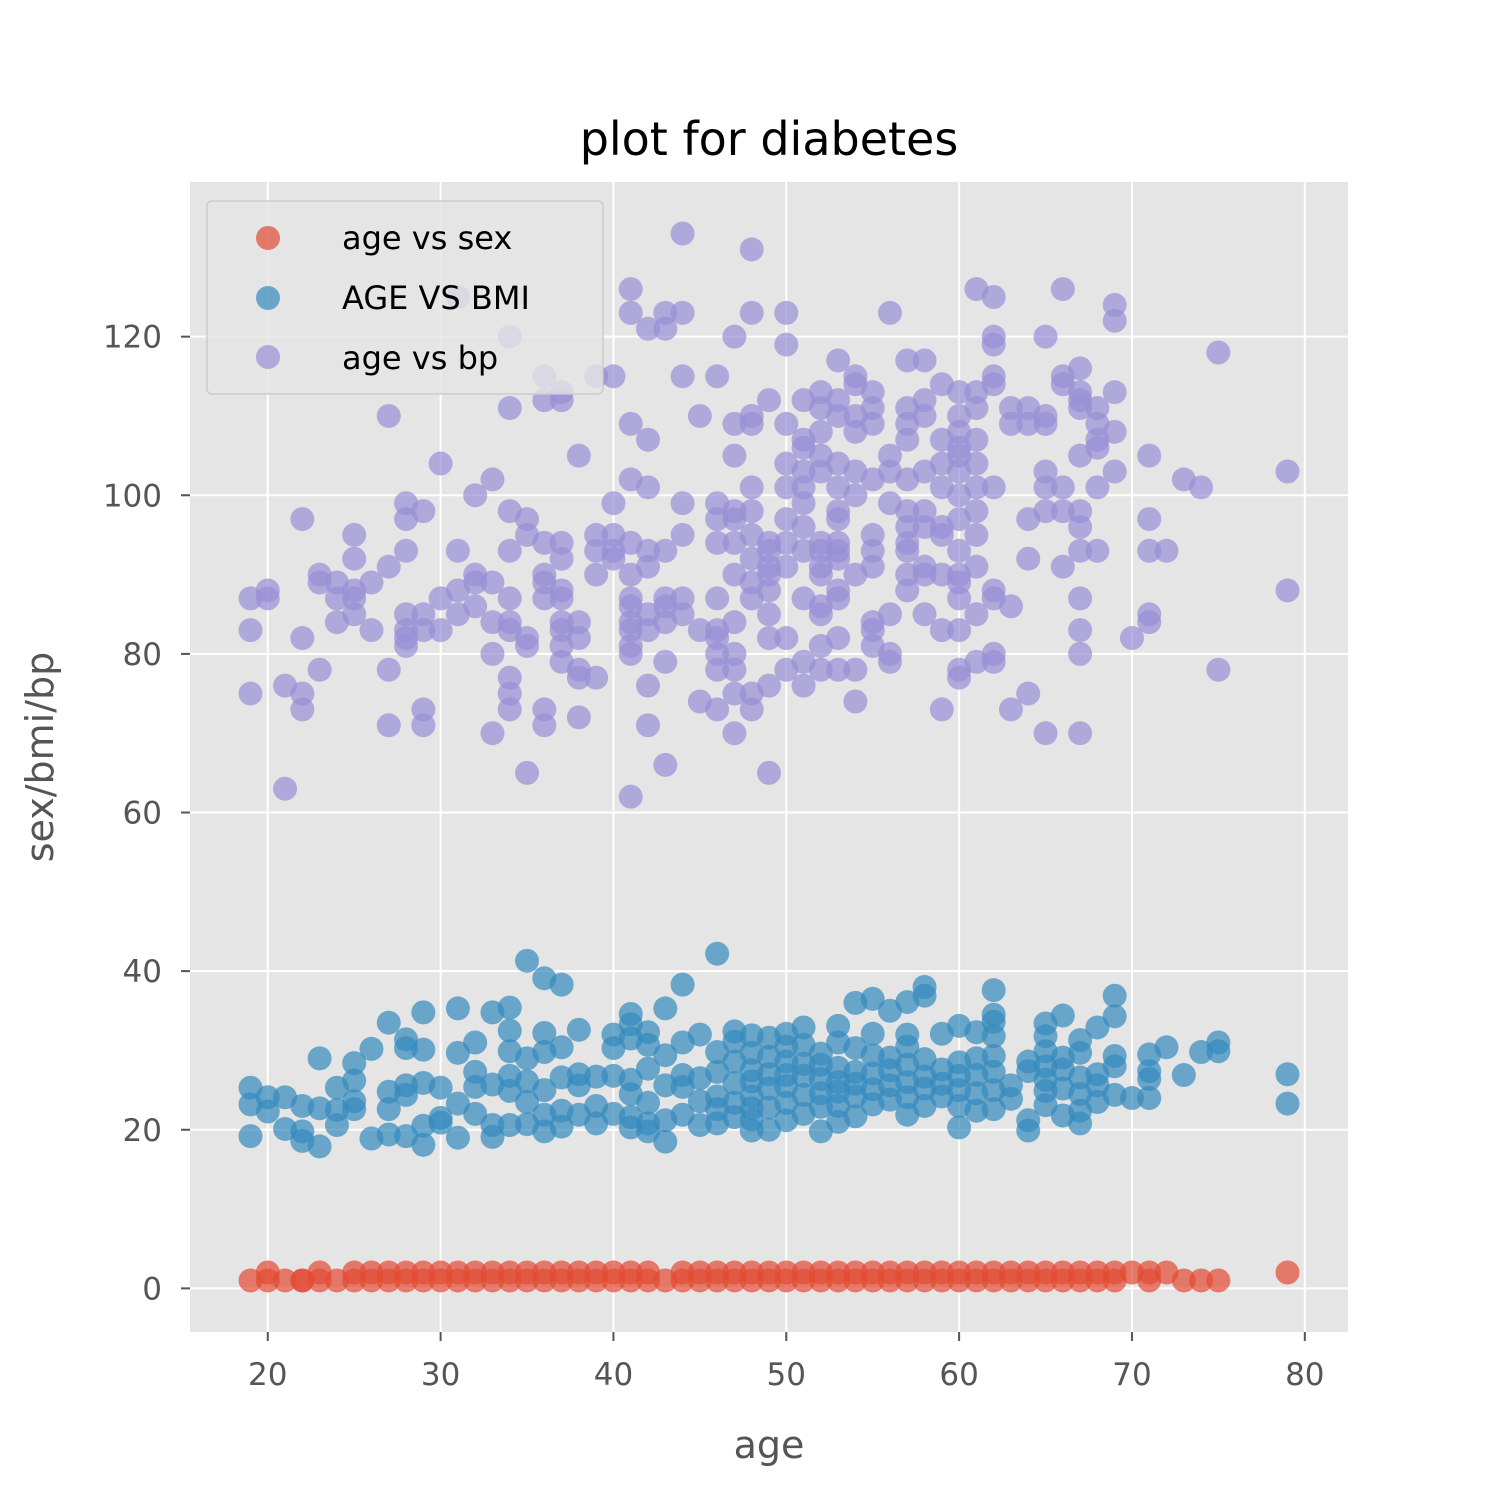 This screenshot has height=1500, width=1500. Describe the element at coordinates (1304, 1375) in the screenshot. I see `x-tick-label: 80` at that location.